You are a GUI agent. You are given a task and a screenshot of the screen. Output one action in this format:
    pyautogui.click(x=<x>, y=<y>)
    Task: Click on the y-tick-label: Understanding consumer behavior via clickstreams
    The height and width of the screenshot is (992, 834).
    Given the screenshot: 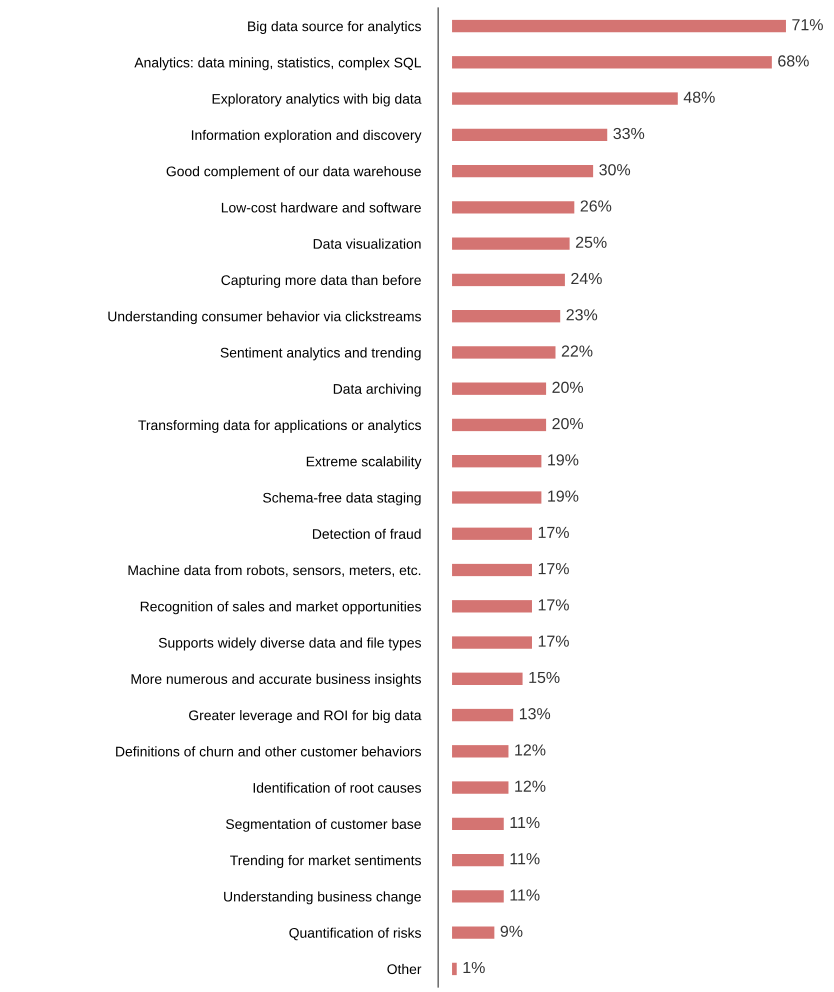 What is the action you would take?
    pyautogui.click(x=264, y=317)
    